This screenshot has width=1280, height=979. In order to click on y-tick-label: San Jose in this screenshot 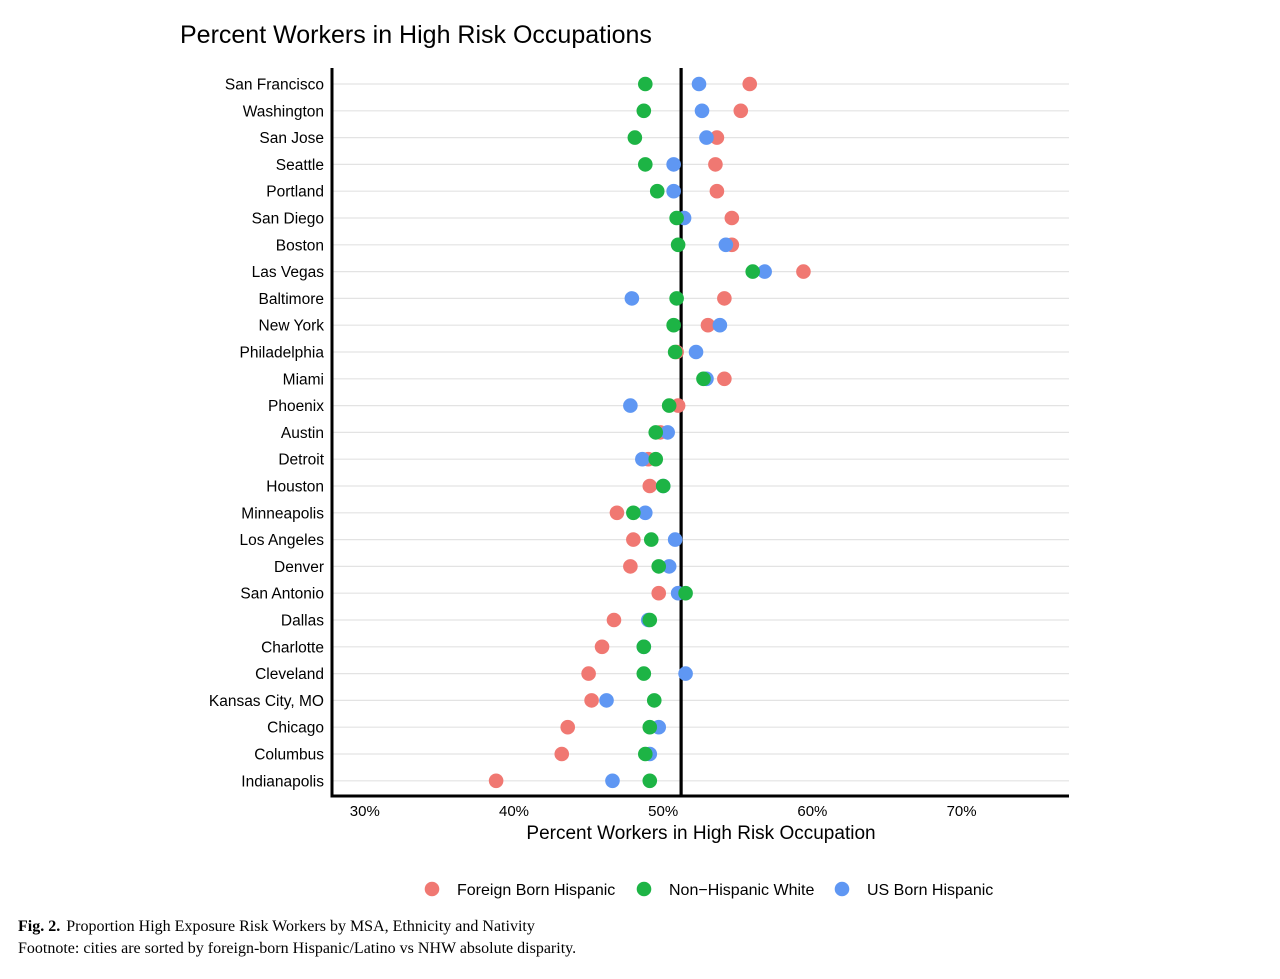, I will do `click(291, 138)`.